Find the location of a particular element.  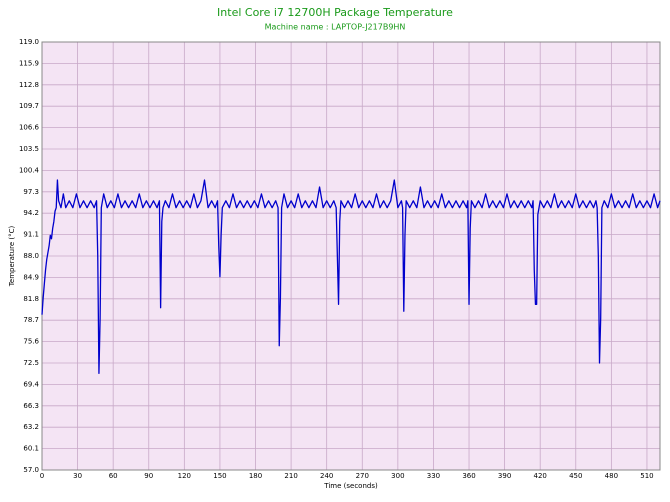

x-tick-label: 180 is located at coordinates (255, 476).